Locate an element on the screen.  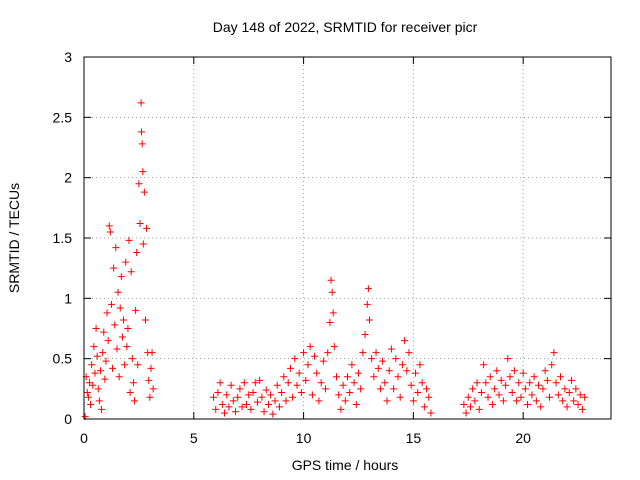
y-tick-label: 1.5 is located at coordinates (63, 238).